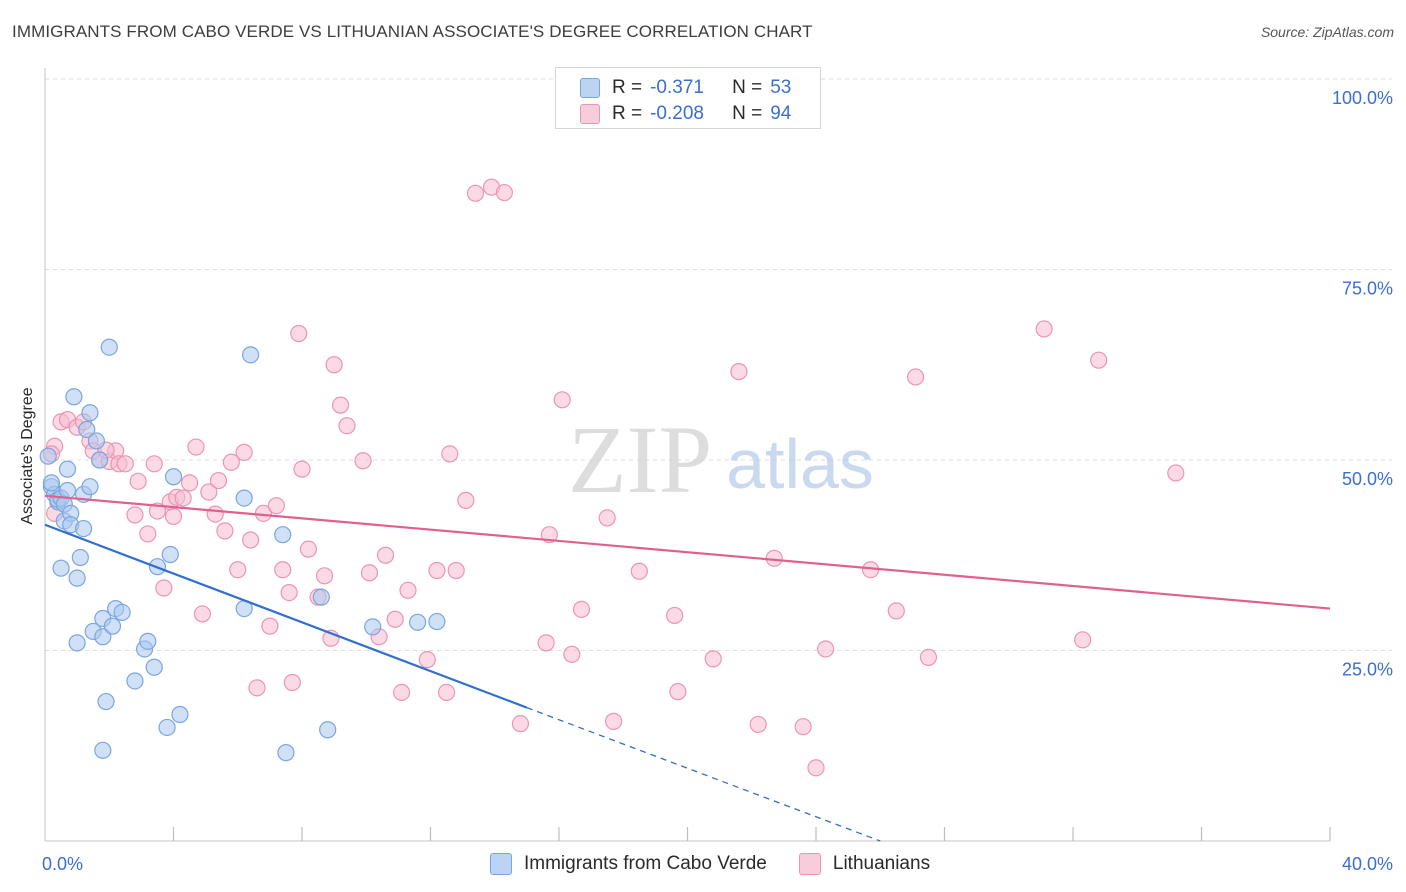 The height and width of the screenshot is (892, 1406). I want to click on series-legend: Immigrants from Cabo Verde Lithuanians, so click(726, 864).